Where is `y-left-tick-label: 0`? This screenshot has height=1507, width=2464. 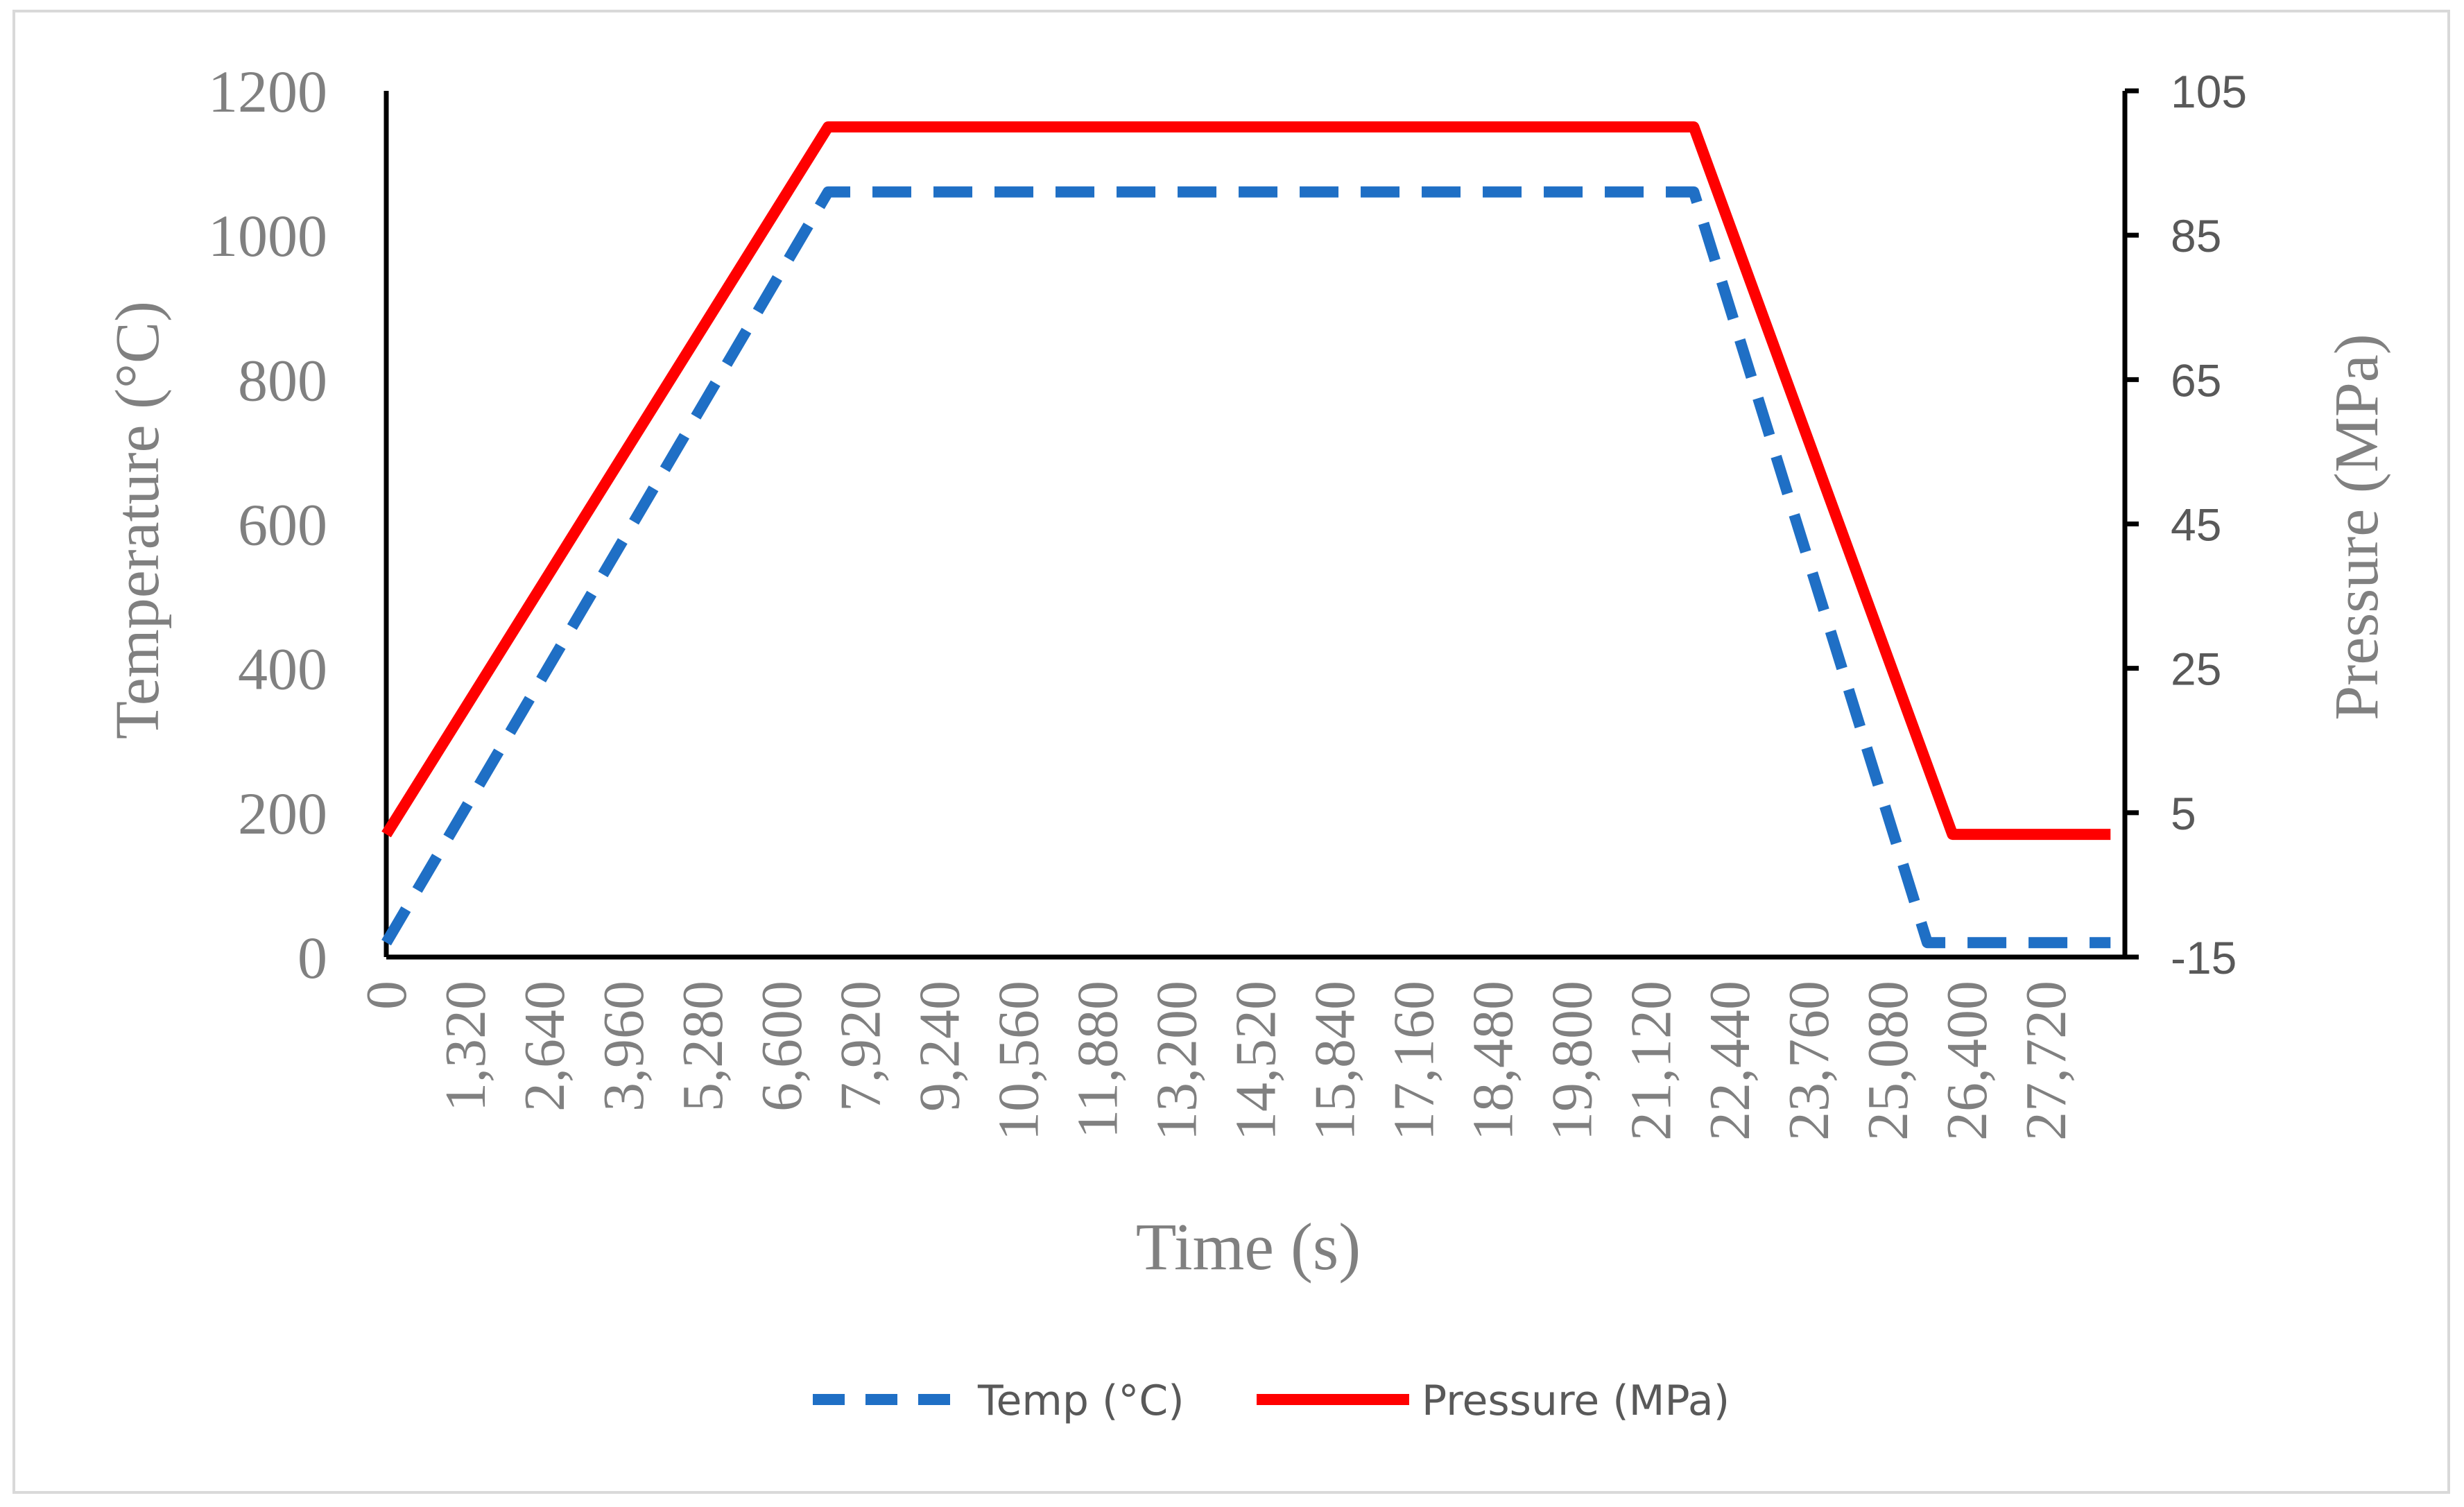 y-left-tick-label: 0 is located at coordinates (313, 957).